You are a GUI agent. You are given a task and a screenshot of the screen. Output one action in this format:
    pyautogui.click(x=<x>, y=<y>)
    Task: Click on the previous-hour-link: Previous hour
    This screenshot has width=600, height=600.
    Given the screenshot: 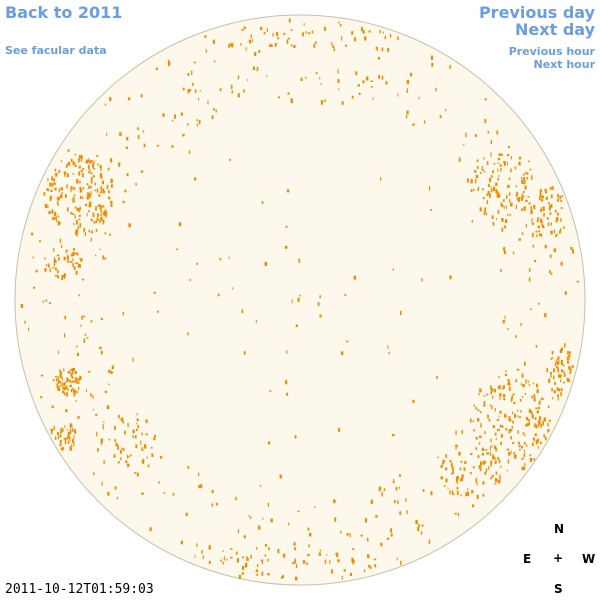 What is the action you would take?
    pyautogui.click(x=551, y=51)
    